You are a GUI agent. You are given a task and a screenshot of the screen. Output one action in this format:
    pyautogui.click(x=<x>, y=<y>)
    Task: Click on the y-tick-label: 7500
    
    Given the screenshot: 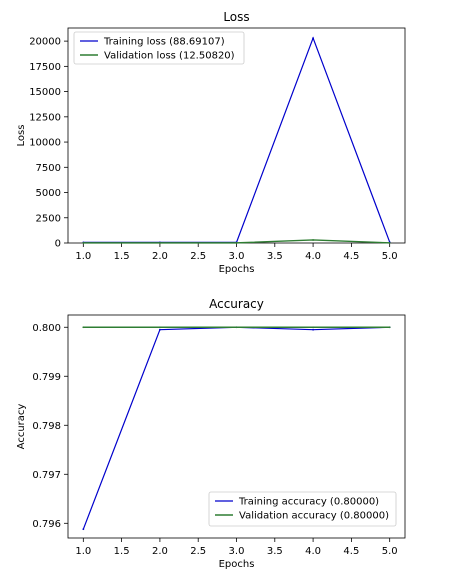 What is the action you would take?
    pyautogui.click(x=48, y=168)
    